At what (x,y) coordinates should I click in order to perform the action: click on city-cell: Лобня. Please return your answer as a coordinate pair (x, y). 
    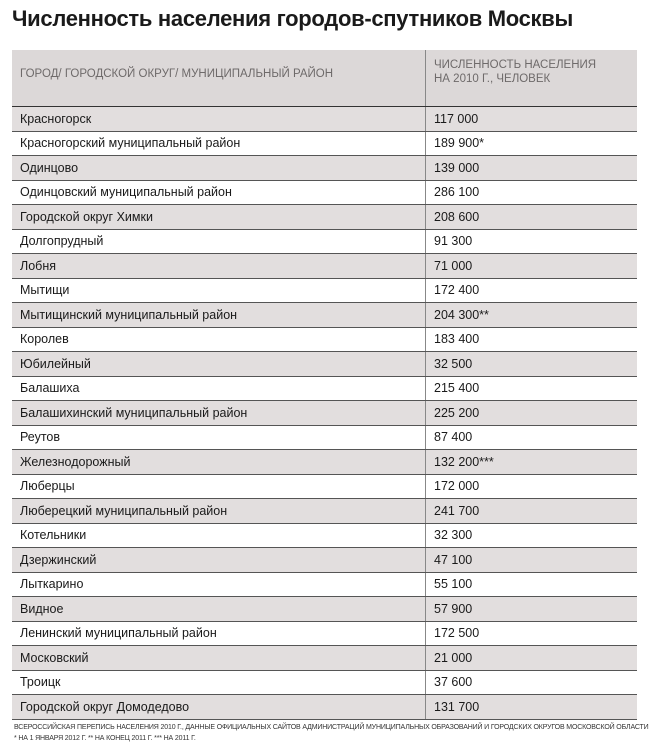
    Looking at the image, I should click on (219, 266).